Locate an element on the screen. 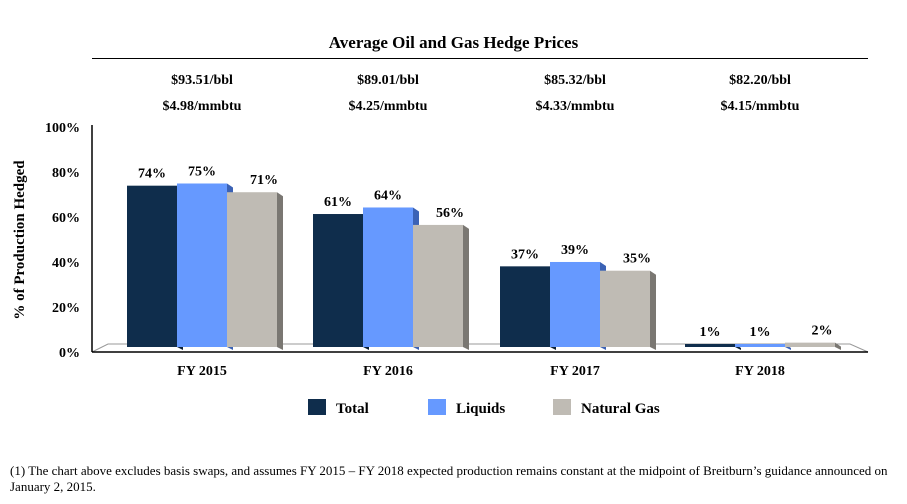  oil-price: $93.51/bbl is located at coordinates (202, 80).